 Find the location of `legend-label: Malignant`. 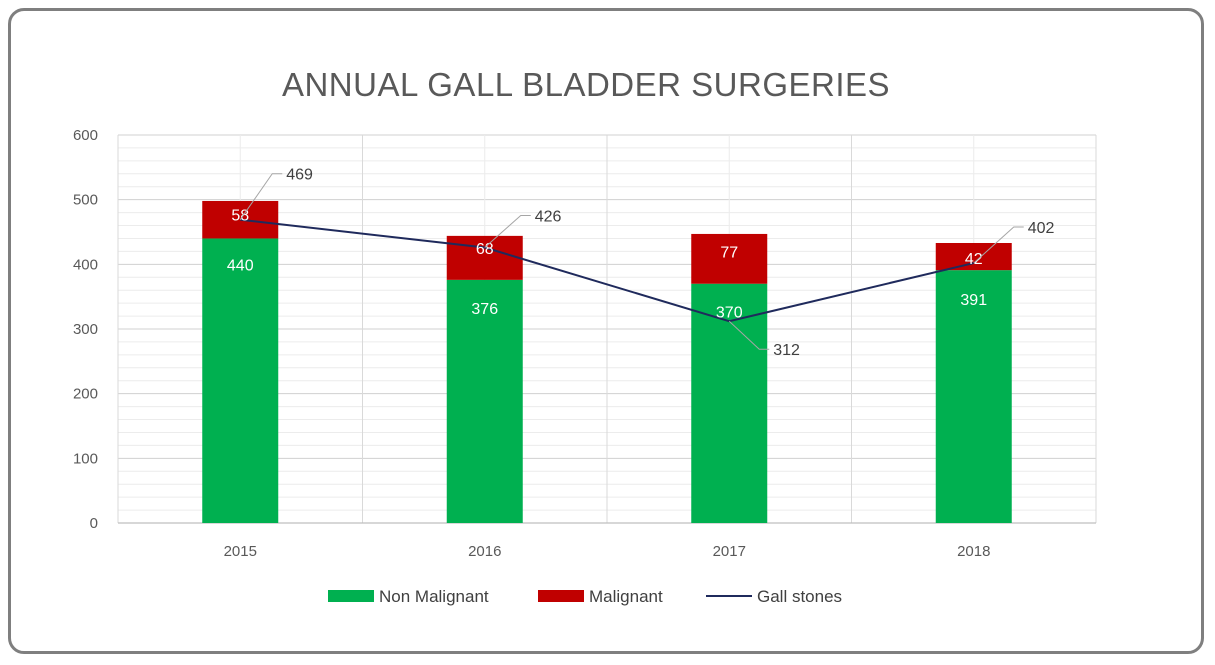

legend-label: Malignant is located at coordinates (626, 596).